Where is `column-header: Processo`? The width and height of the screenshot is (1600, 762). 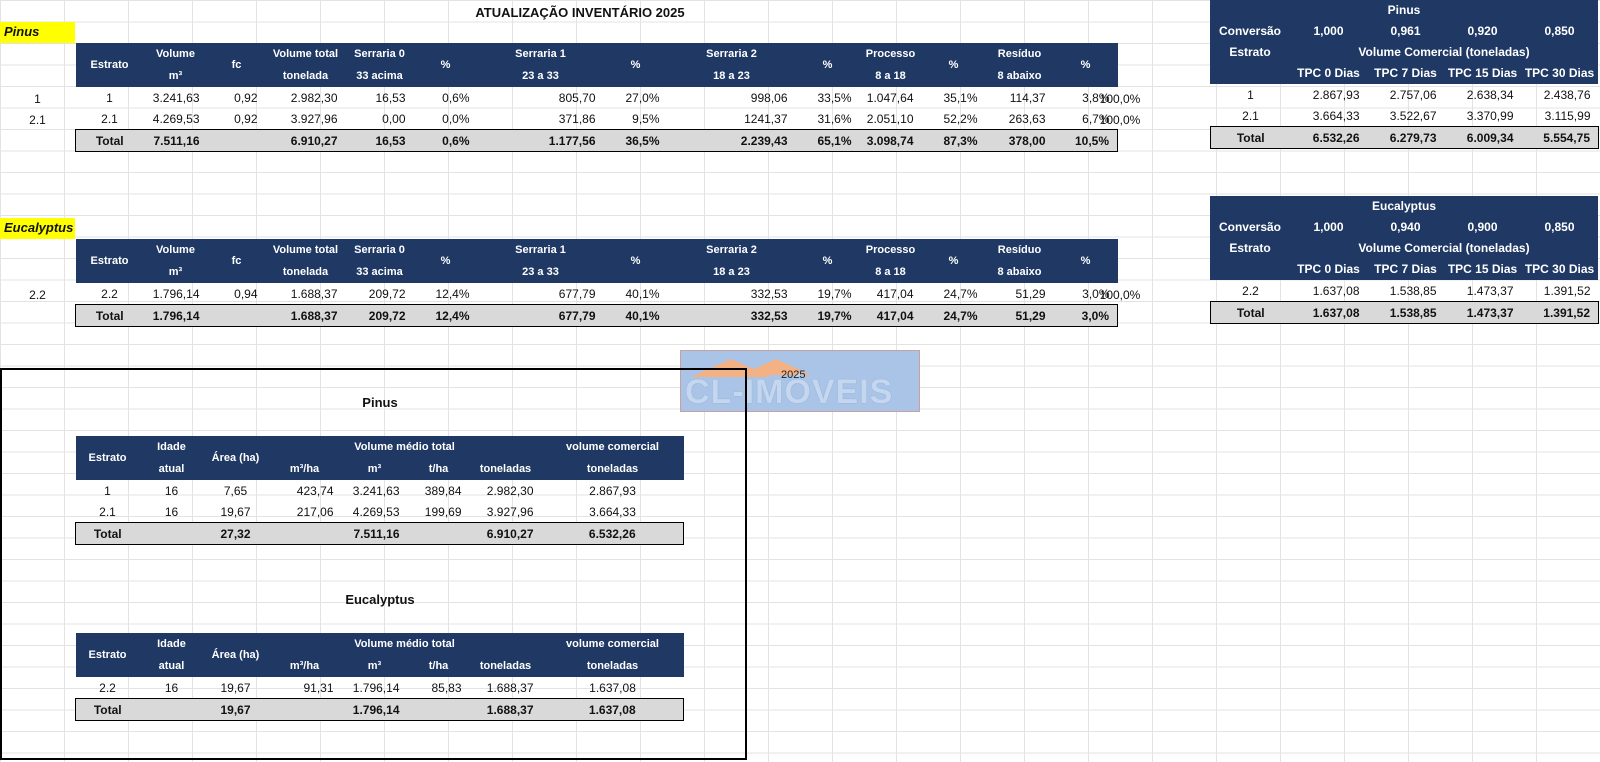 column-header: Processo is located at coordinates (890, 54).